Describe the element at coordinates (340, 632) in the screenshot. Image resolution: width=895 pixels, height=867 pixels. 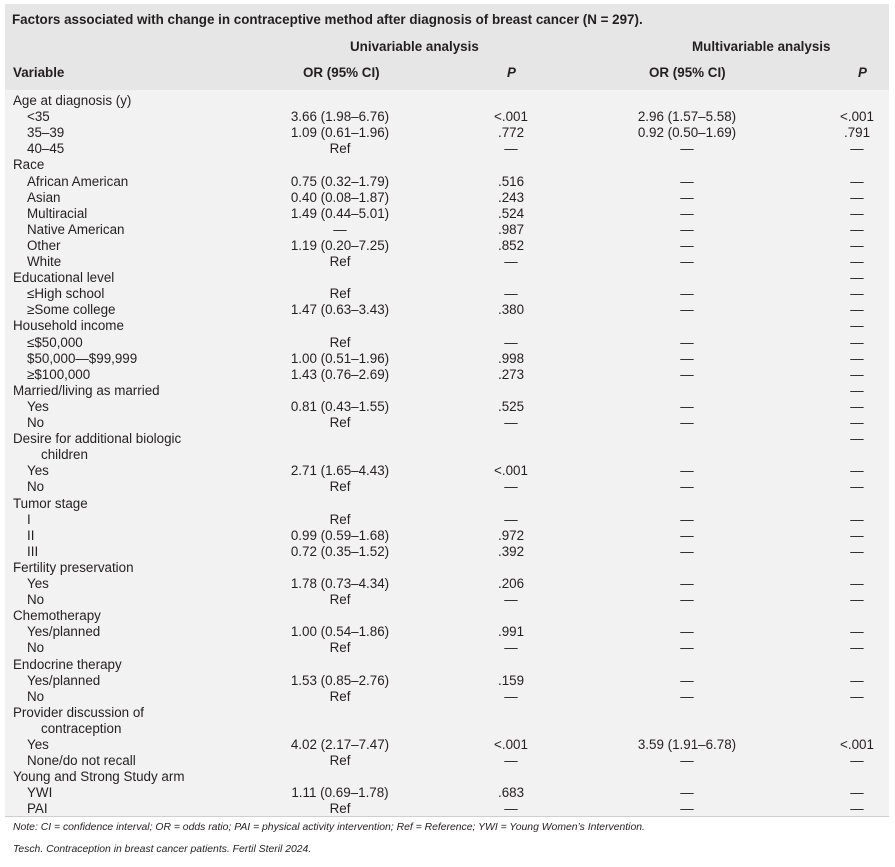
I see `or-univariable-cell: 1.00 (0.54–1.86)` at that location.